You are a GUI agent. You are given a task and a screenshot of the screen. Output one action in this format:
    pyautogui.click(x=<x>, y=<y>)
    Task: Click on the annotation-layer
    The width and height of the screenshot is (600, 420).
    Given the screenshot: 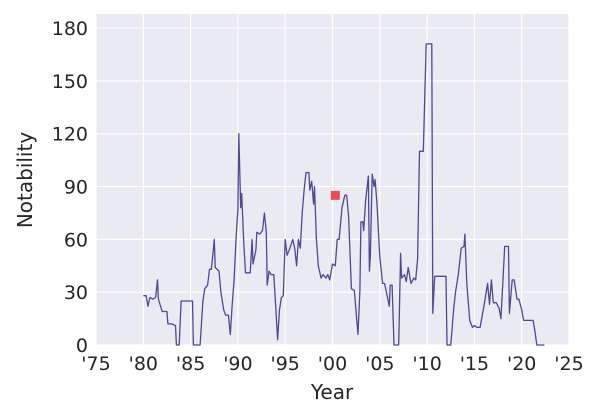 What is the action you would take?
    pyautogui.click(x=335, y=195)
    